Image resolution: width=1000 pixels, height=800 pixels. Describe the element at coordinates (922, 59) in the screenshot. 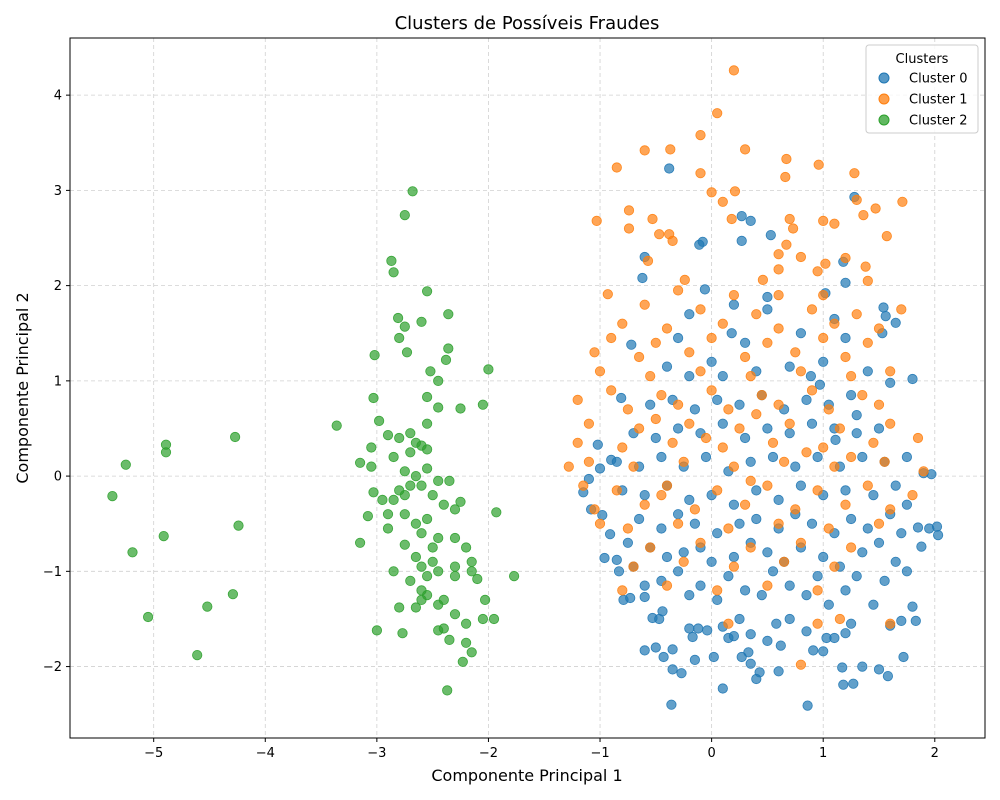

I see `legend-title: Clusters` at that location.